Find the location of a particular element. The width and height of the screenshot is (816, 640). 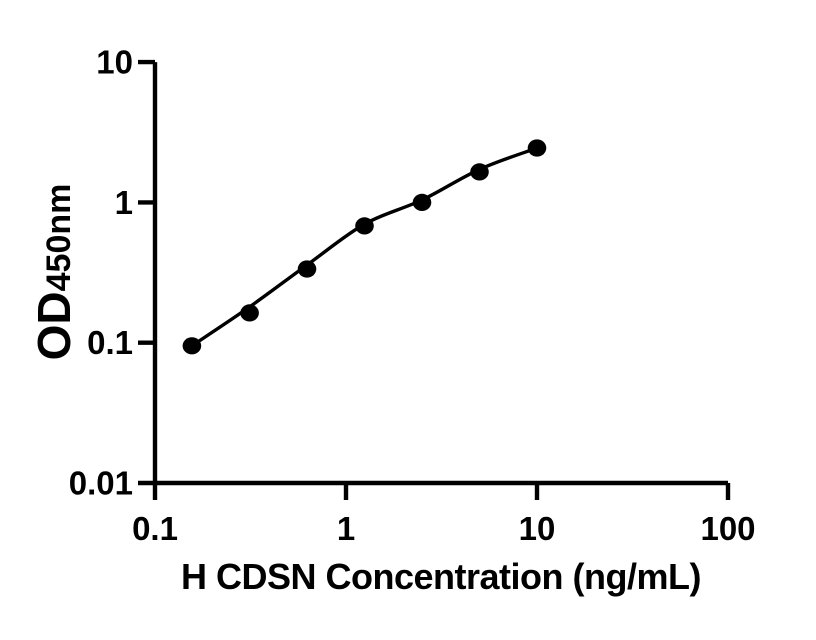

y-axis-title-main: OD is located at coordinates (54, 326).